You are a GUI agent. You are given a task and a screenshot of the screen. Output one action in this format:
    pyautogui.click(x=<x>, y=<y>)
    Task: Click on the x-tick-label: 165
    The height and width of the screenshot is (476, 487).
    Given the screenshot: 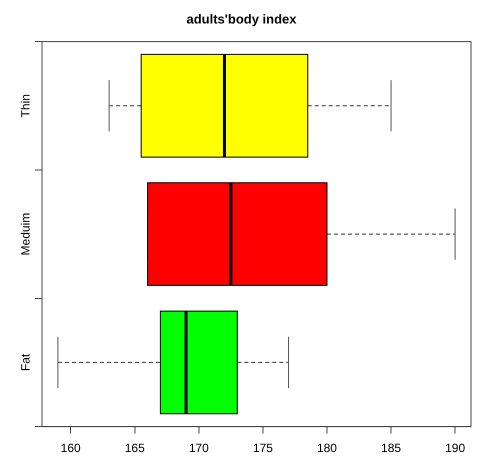 What is the action you would take?
    pyautogui.click(x=135, y=448)
    